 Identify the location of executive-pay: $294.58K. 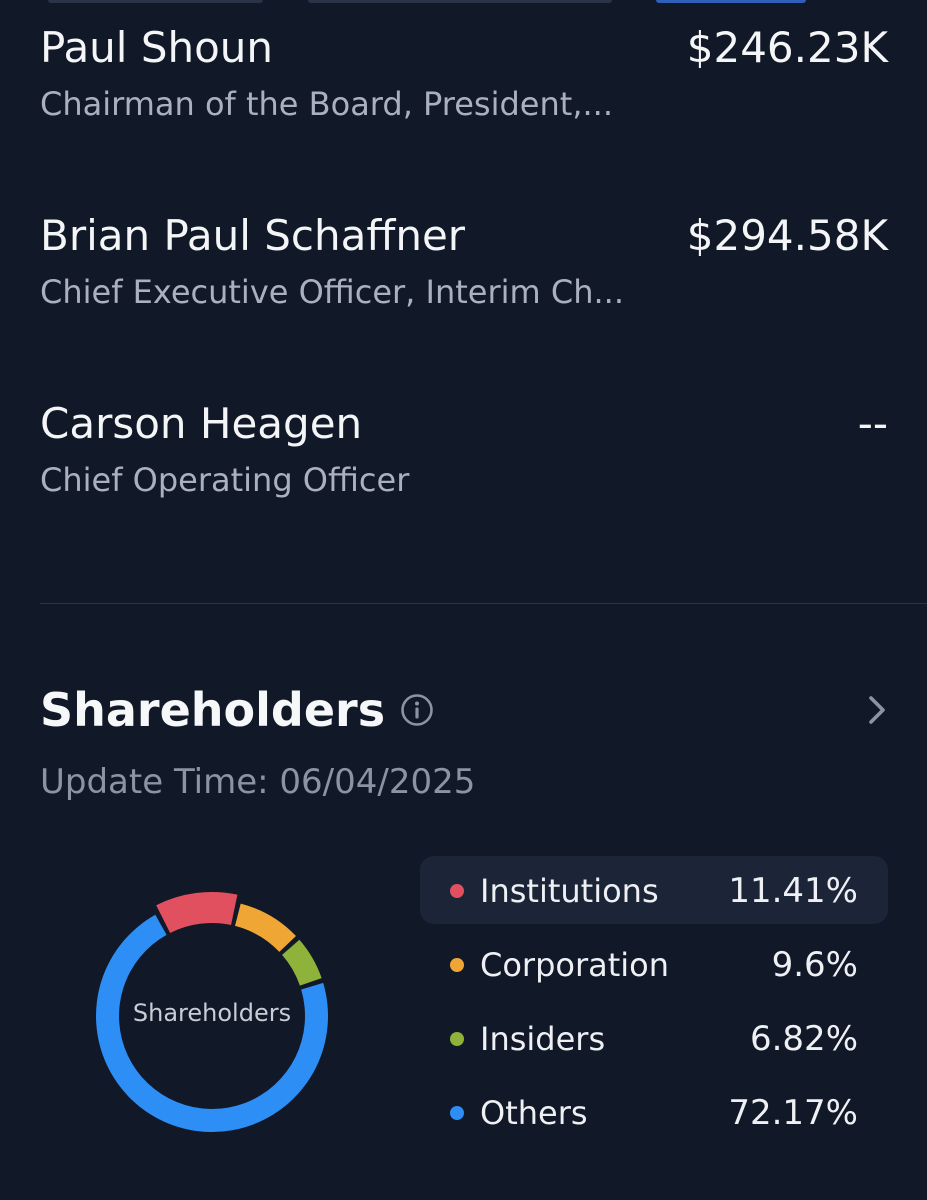
(787, 235).